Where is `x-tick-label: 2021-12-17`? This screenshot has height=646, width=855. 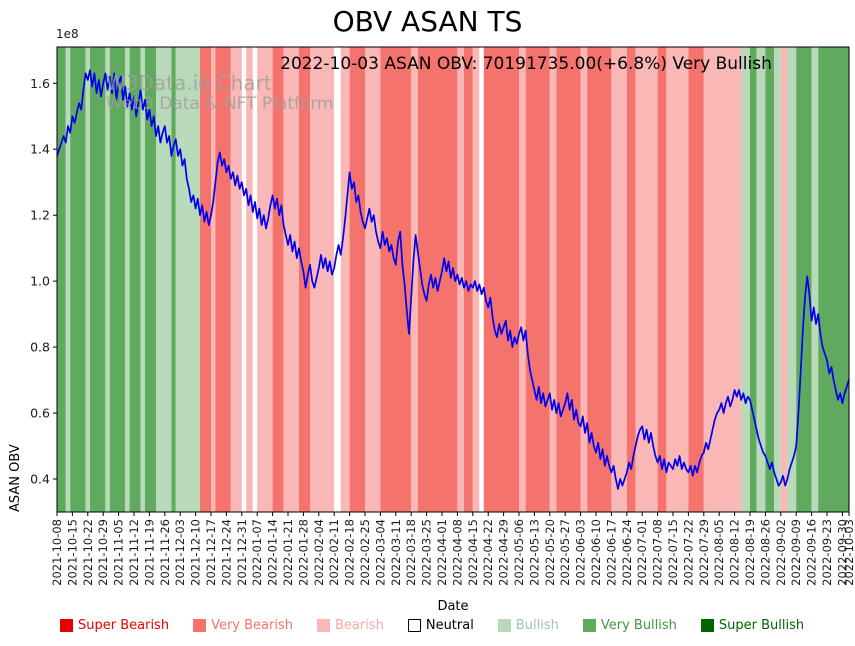
x-tick-label: 2021-12-17 is located at coordinates (211, 552).